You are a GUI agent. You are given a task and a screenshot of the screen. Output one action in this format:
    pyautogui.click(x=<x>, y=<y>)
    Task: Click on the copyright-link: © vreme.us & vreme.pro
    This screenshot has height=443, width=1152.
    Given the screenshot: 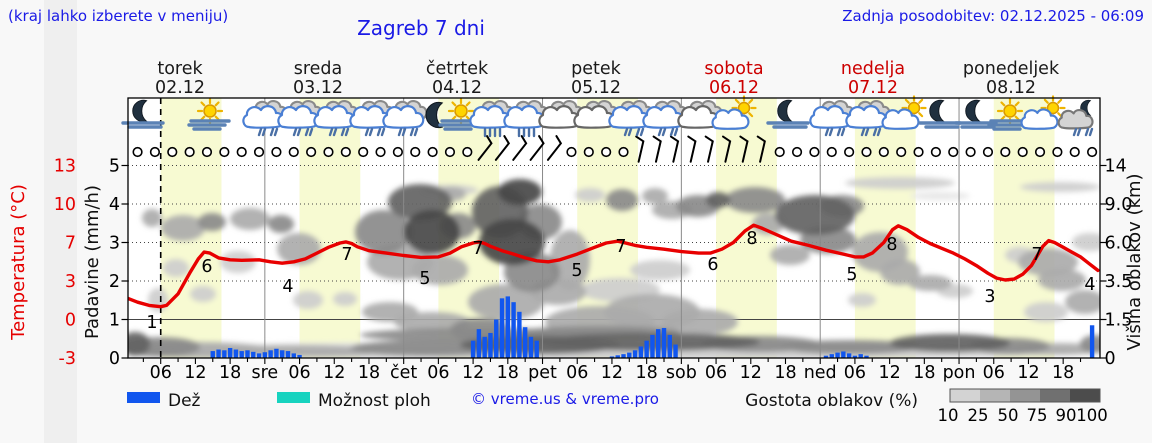 What is the action you would take?
    pyautogui.click(x=565, y=399)
    